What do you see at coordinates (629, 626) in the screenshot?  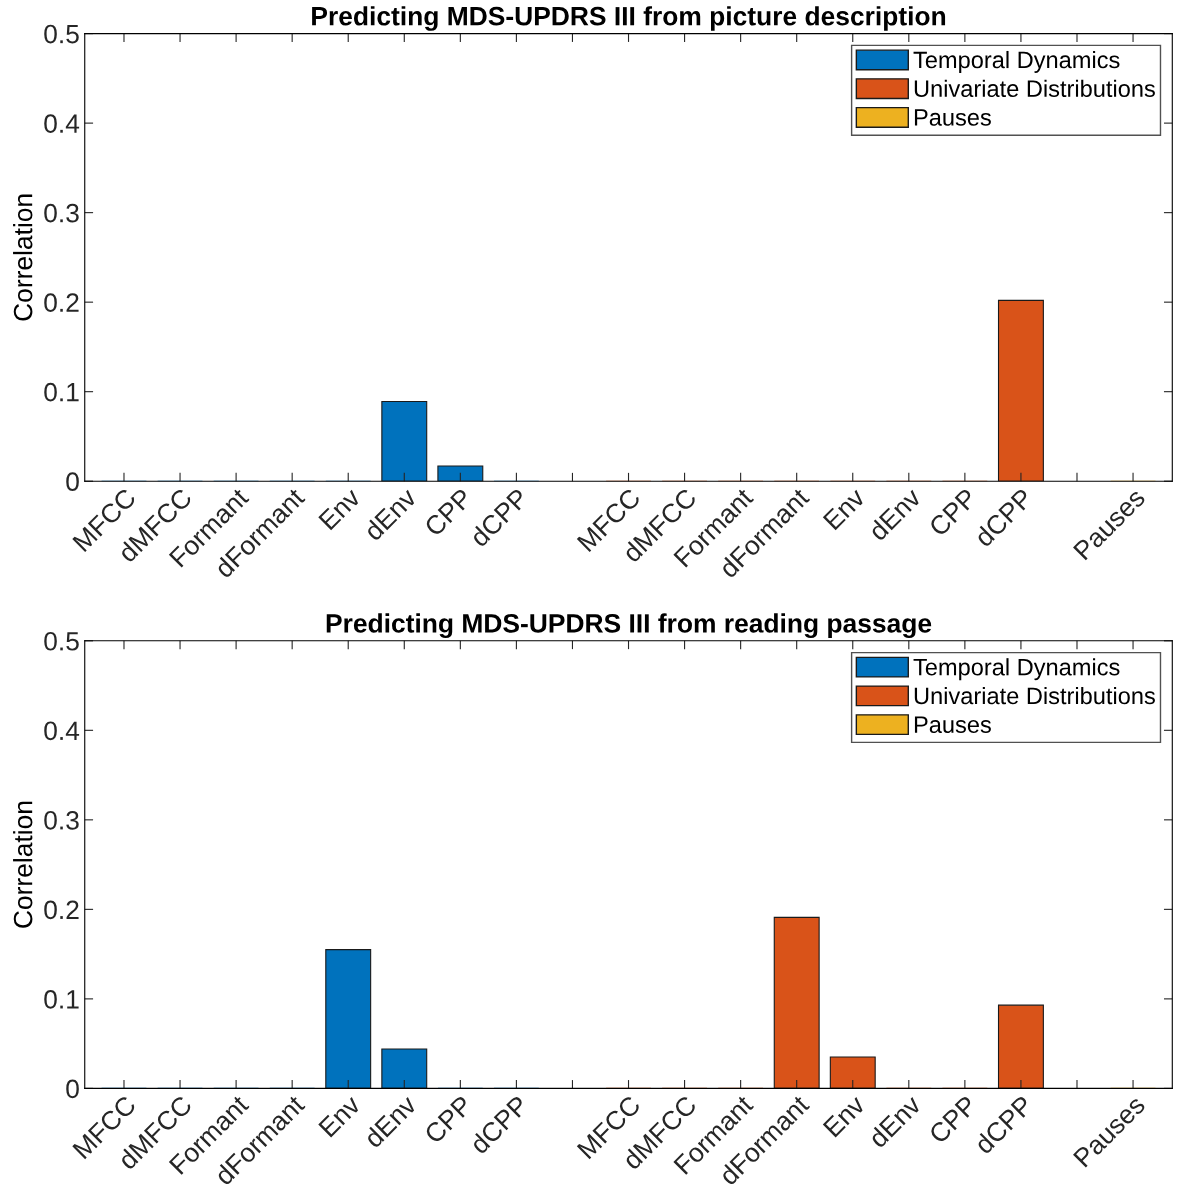 I see `chart-title: Predicting MDS-UPDRS III from reading passage` at bounding box center [629, 626].